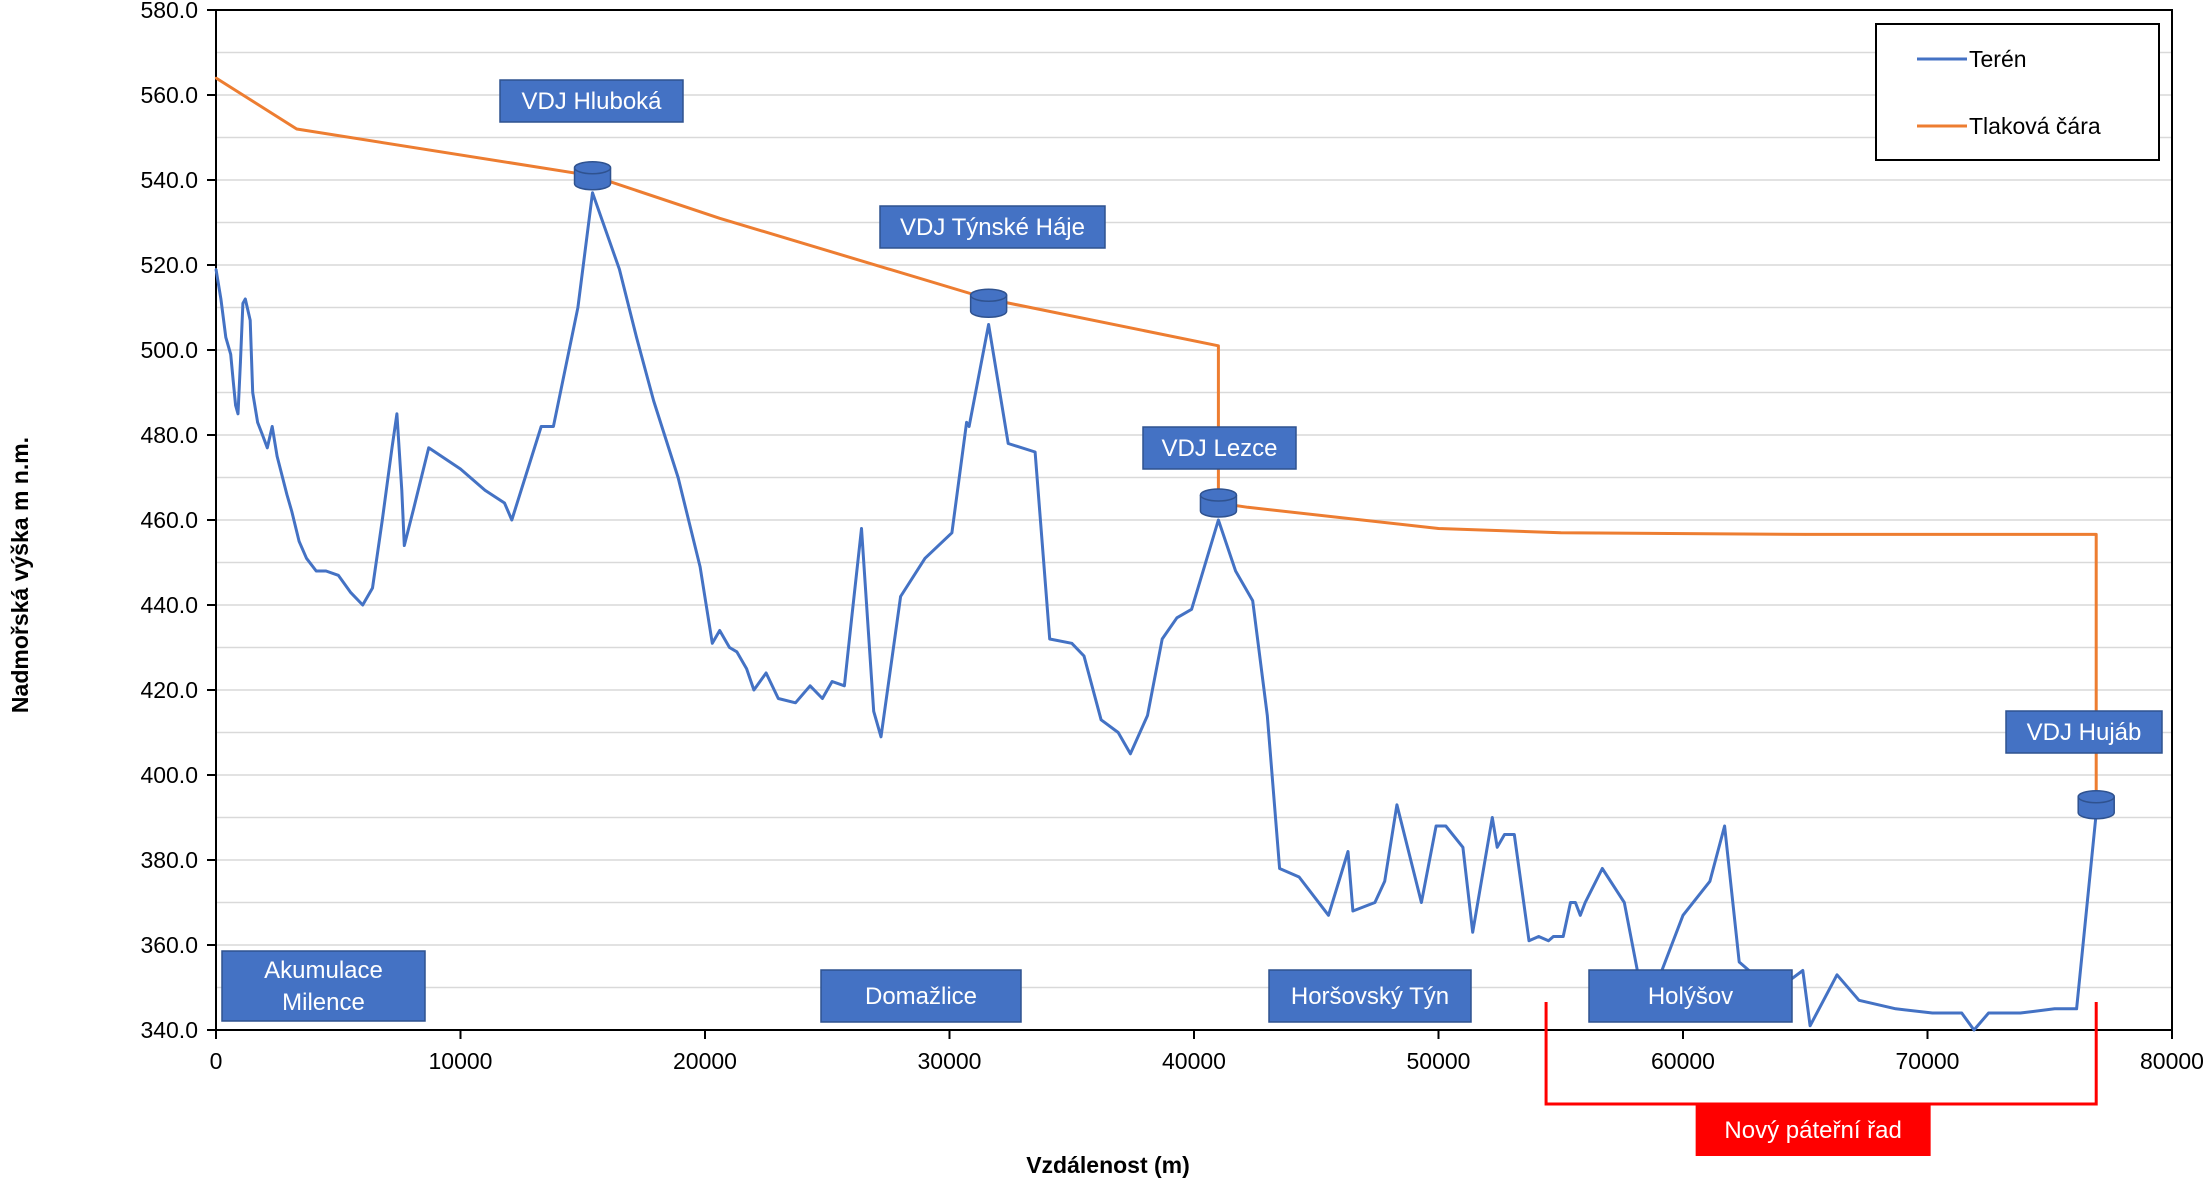 This screenshot has height=1181, width=2212. I want to click on label-box: Horšovský Týn, so click(1370, 996).